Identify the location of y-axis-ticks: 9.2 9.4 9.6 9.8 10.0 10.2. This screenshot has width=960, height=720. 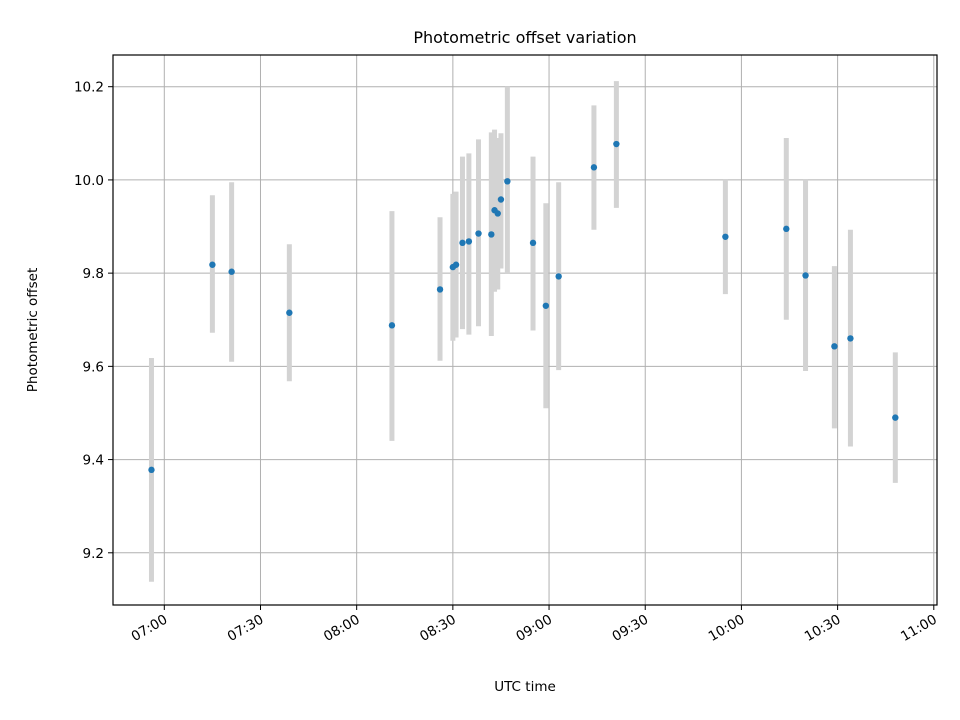
(93, 321).